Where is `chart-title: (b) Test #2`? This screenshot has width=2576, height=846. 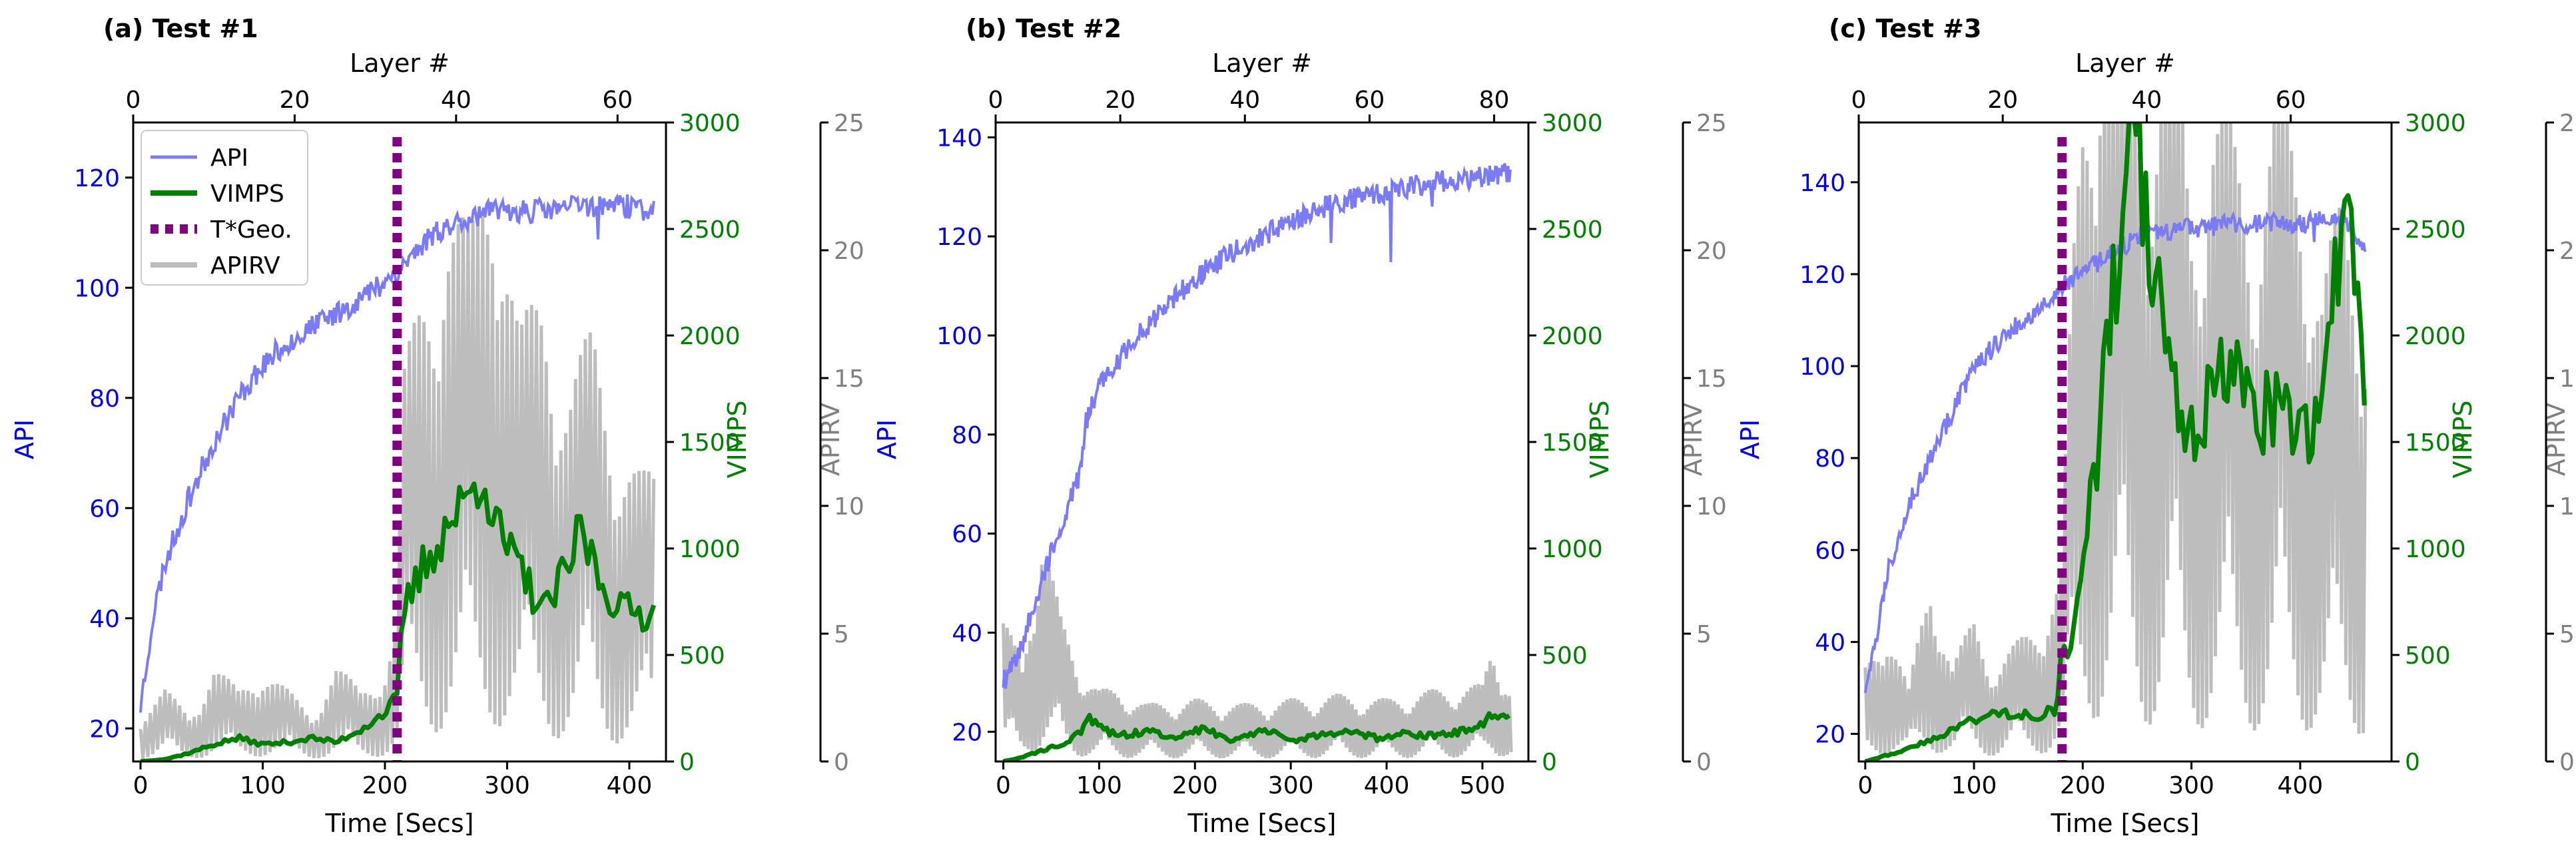 chart-title: (b) Test #2 is located at coordinates (1044, 28).